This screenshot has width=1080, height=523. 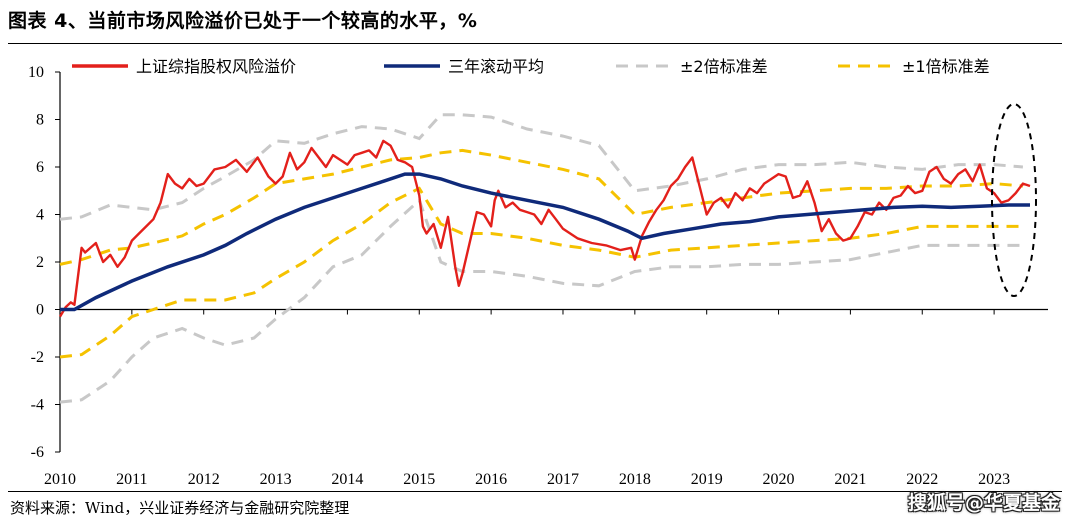 I want to click on legend-rolling-mean-label: 三年滚动平均, so click(x=496, y=66).